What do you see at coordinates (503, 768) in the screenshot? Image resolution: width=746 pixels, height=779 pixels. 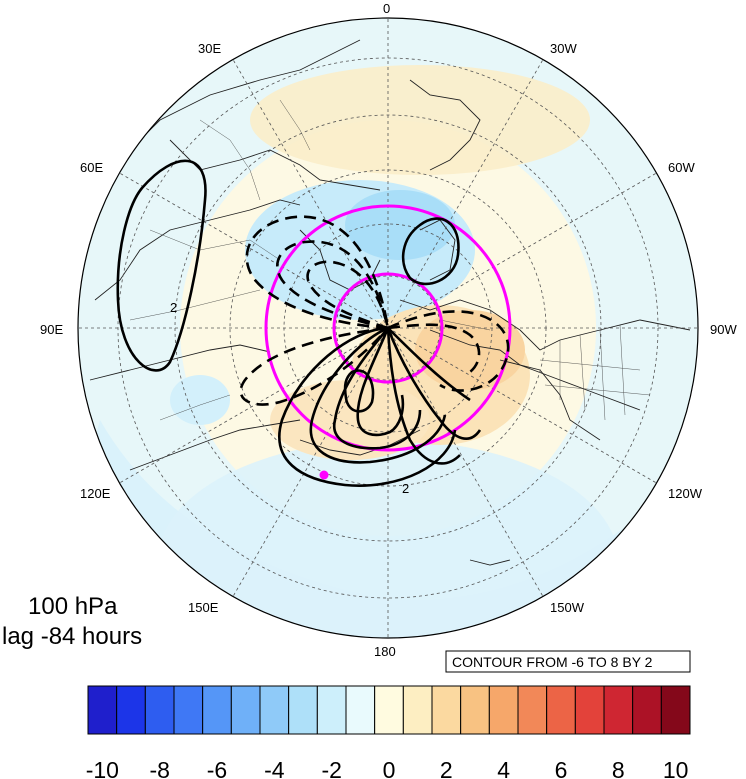 I see `colorbar-tick-label: 4` at bounding box center [503, 768].